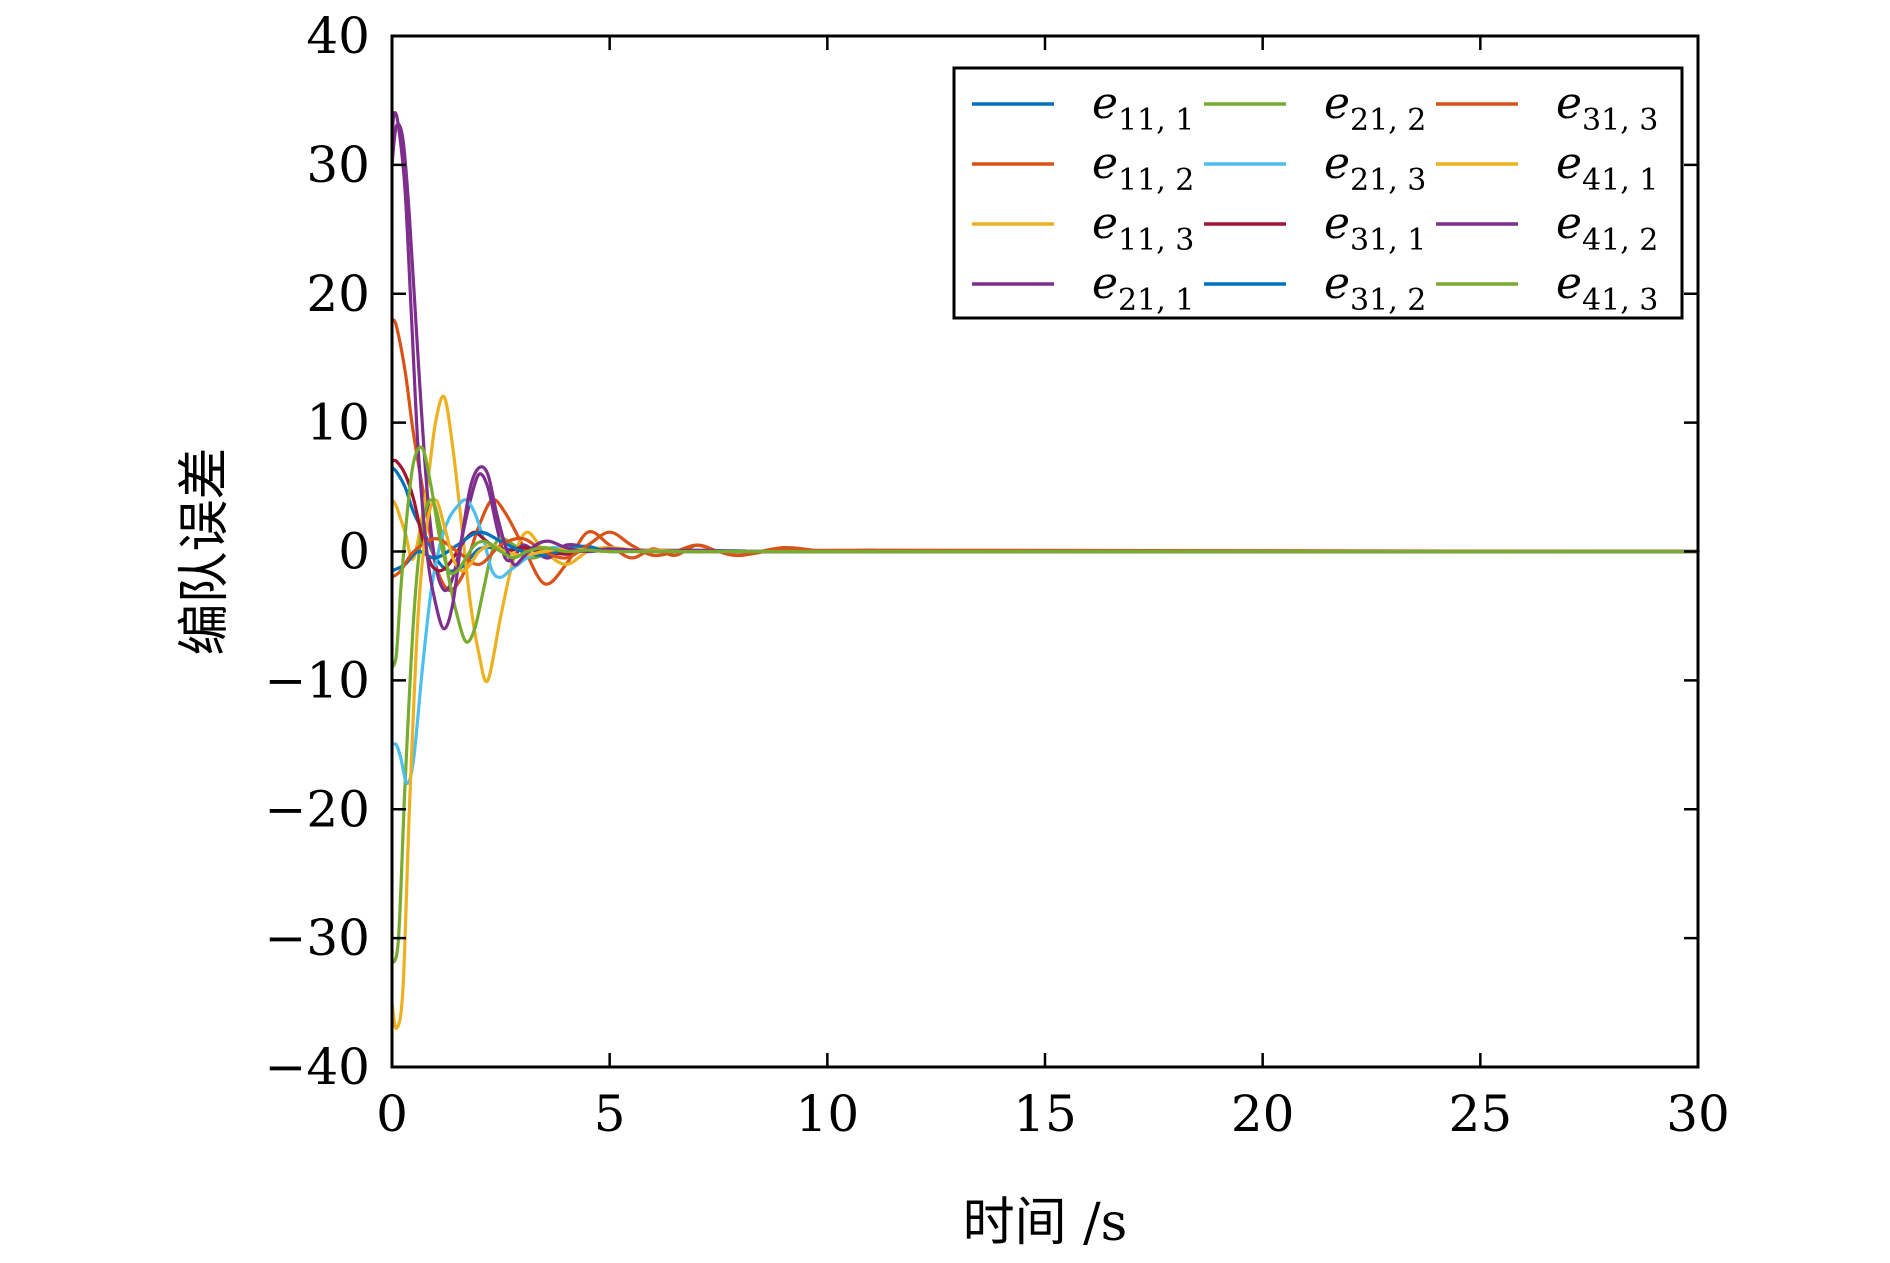 The width and height of the screenshot is (1890, 1263). I want to click on y-tick-label: 20, so click(338, 294).